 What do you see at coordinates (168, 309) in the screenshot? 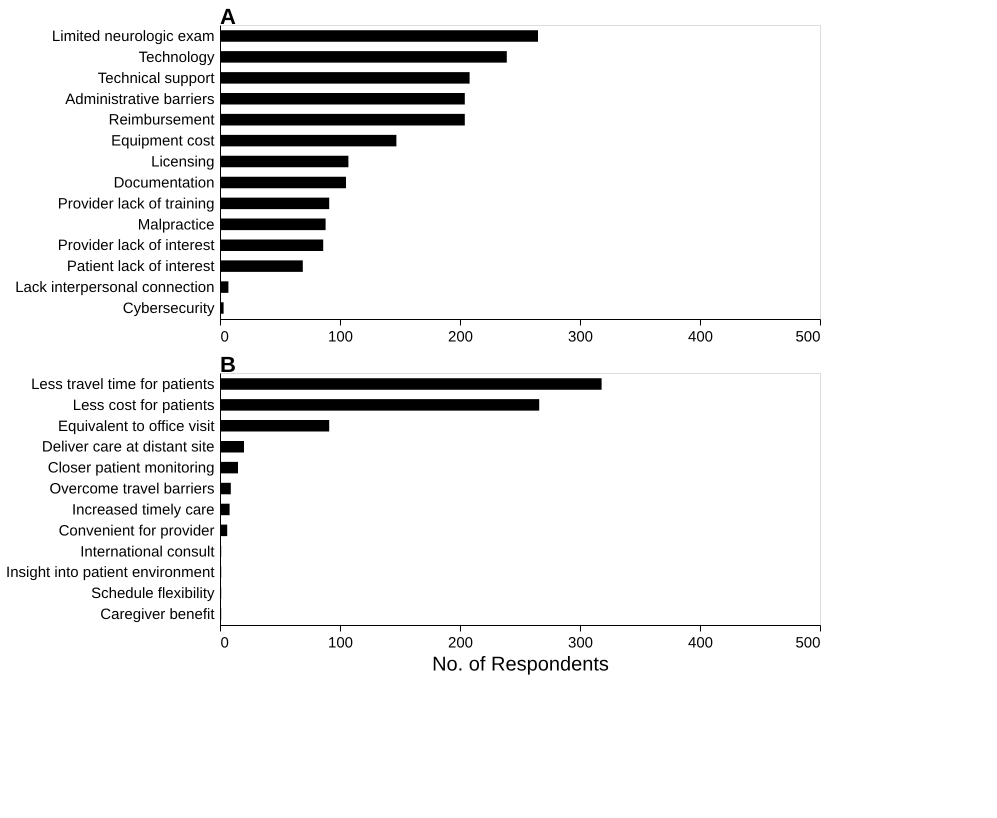
I see `y-tick-label: Cybersecurity` at bounding box center [168, 309].